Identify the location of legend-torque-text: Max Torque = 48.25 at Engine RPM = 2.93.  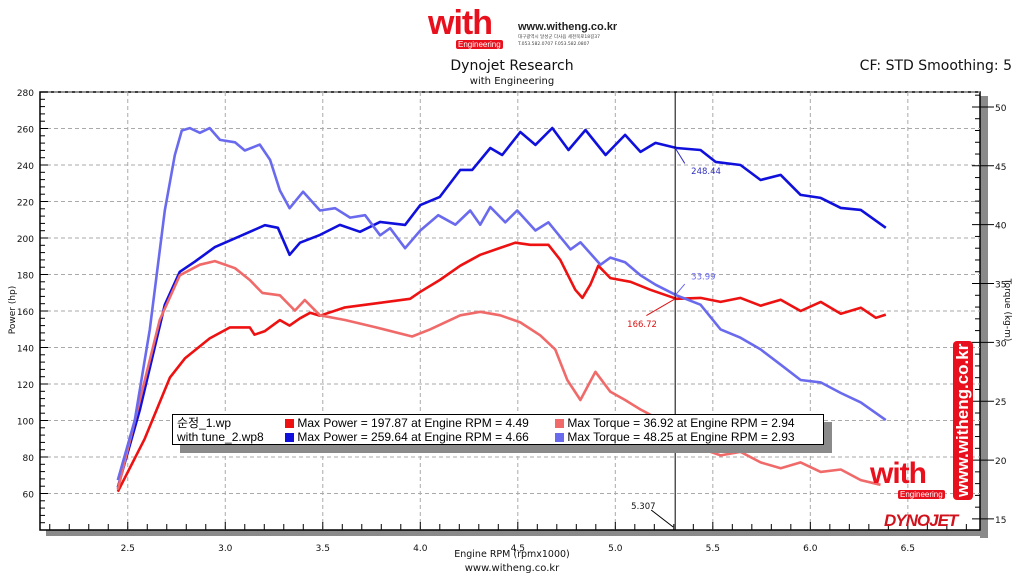
(681, 437).